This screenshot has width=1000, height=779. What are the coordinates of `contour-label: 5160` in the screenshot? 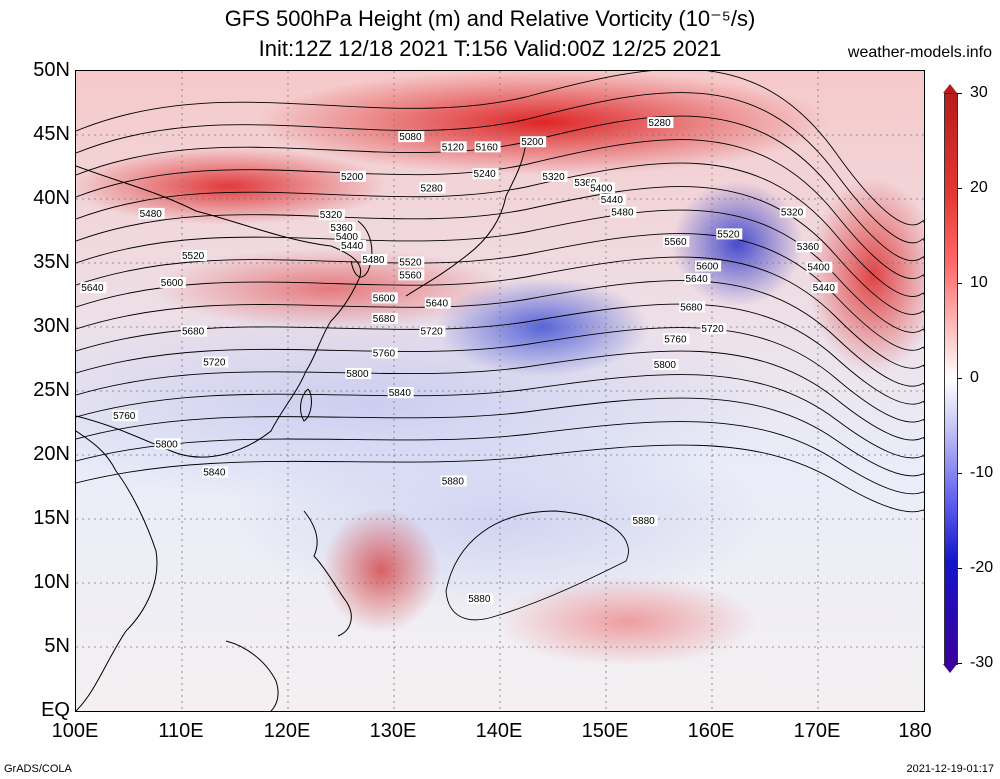 It's located at (487, 147).